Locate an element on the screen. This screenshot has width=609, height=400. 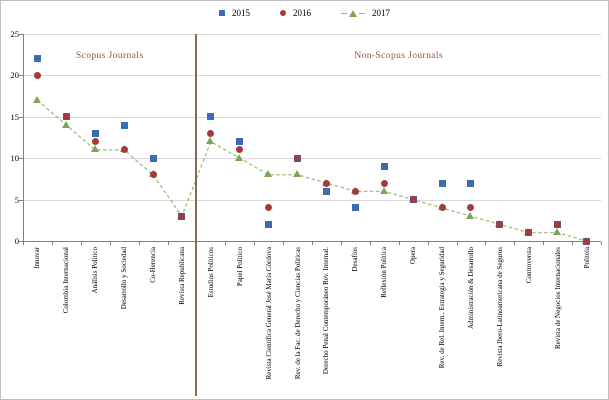
x-axis-label: Estudios Políticos is located at coordinates (210, 272).